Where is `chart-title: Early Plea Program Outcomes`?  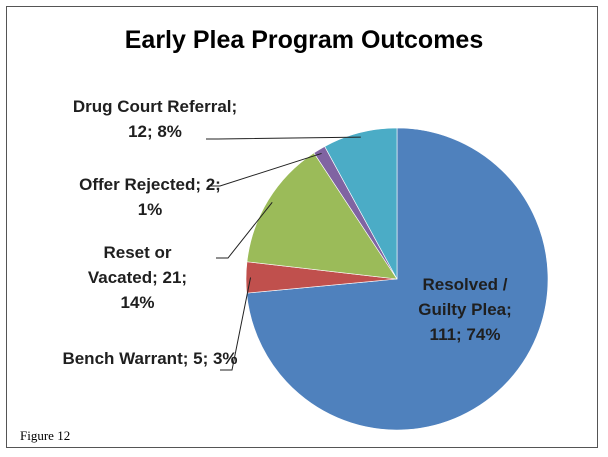 chart-title: Early Plea Program Outcomes is located at coordinates (304, 40).